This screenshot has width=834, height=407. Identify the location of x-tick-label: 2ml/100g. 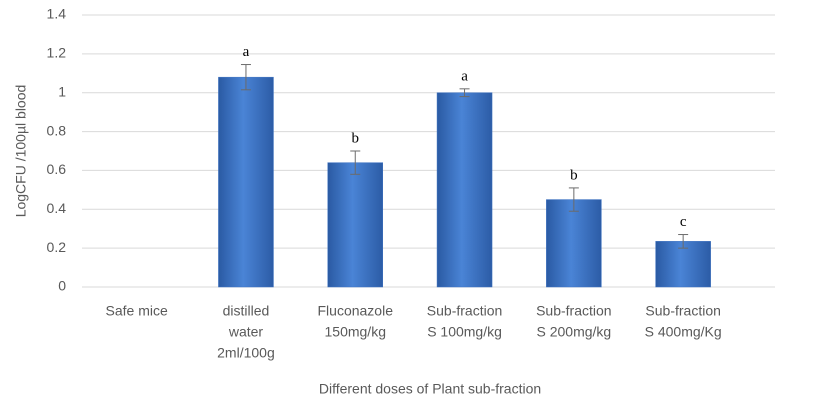
(246, 353).